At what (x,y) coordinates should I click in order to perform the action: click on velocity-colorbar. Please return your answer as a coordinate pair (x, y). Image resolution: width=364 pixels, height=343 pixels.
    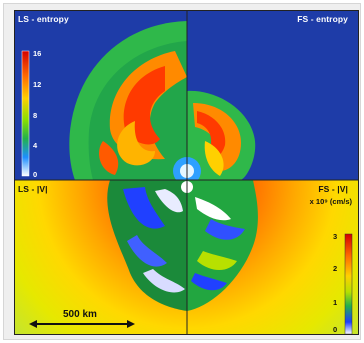
    Looking at the image, I should click on (348, 283).